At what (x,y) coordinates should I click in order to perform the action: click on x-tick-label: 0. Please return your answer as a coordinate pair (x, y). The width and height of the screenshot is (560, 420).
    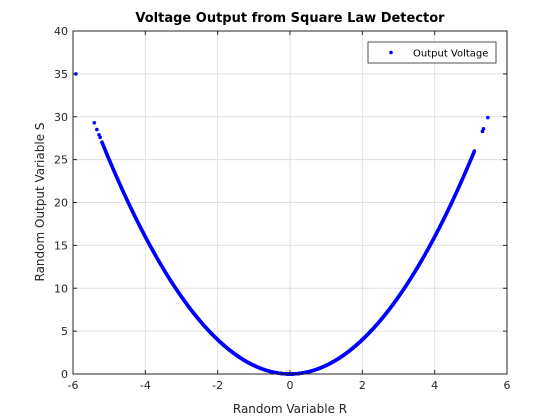
    Looking at the image, I should click on (290, 385).